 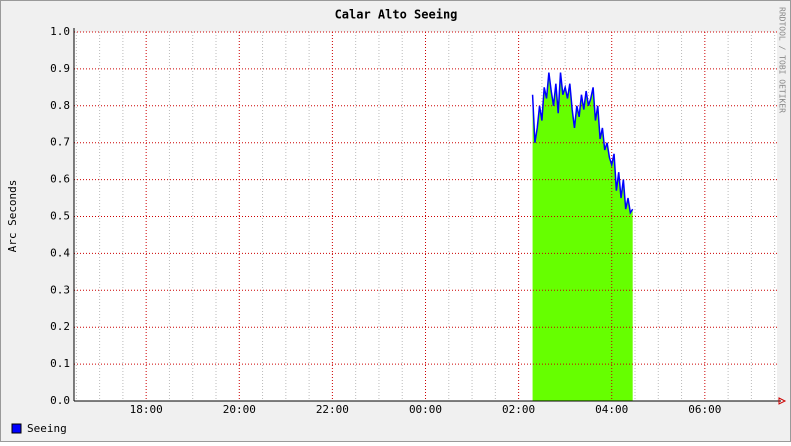 I want to click on x-tick-label: 22:00, so click(x=332, y=409).